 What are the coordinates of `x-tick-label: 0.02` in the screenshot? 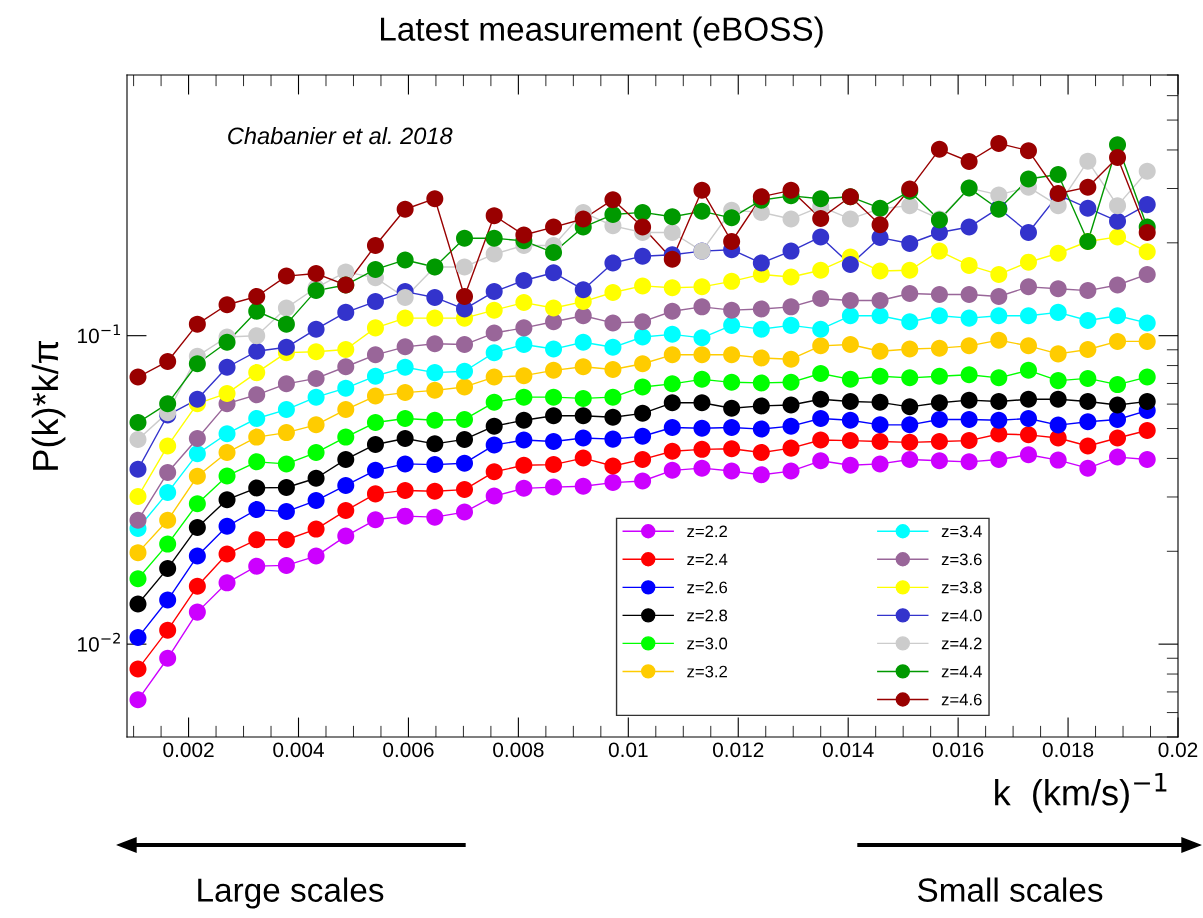 It's located at (1178, 750).